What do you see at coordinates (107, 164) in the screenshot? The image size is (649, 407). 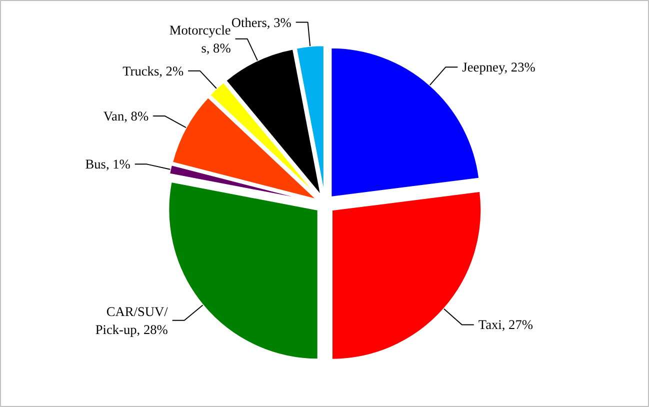 I see `slice-label: Bus, 1%` at bounding box center [107, 164].